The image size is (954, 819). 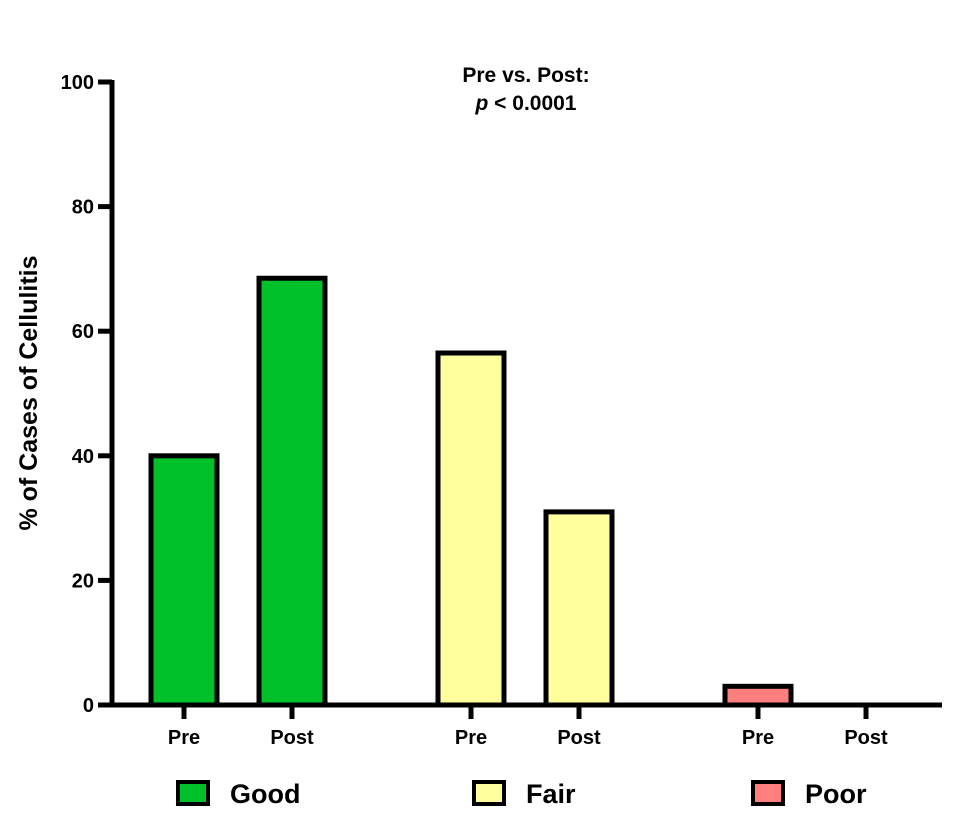 I want to click on bar-good-pre, so click(x=184, y=580).